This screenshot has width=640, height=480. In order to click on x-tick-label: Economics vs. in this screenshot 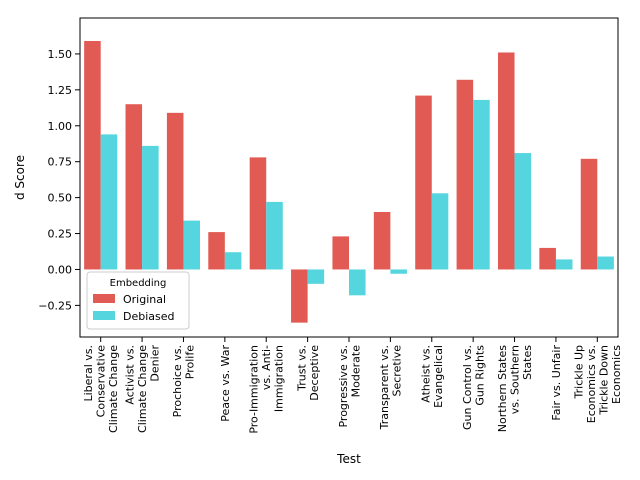, I will do `click(591, 384)`.